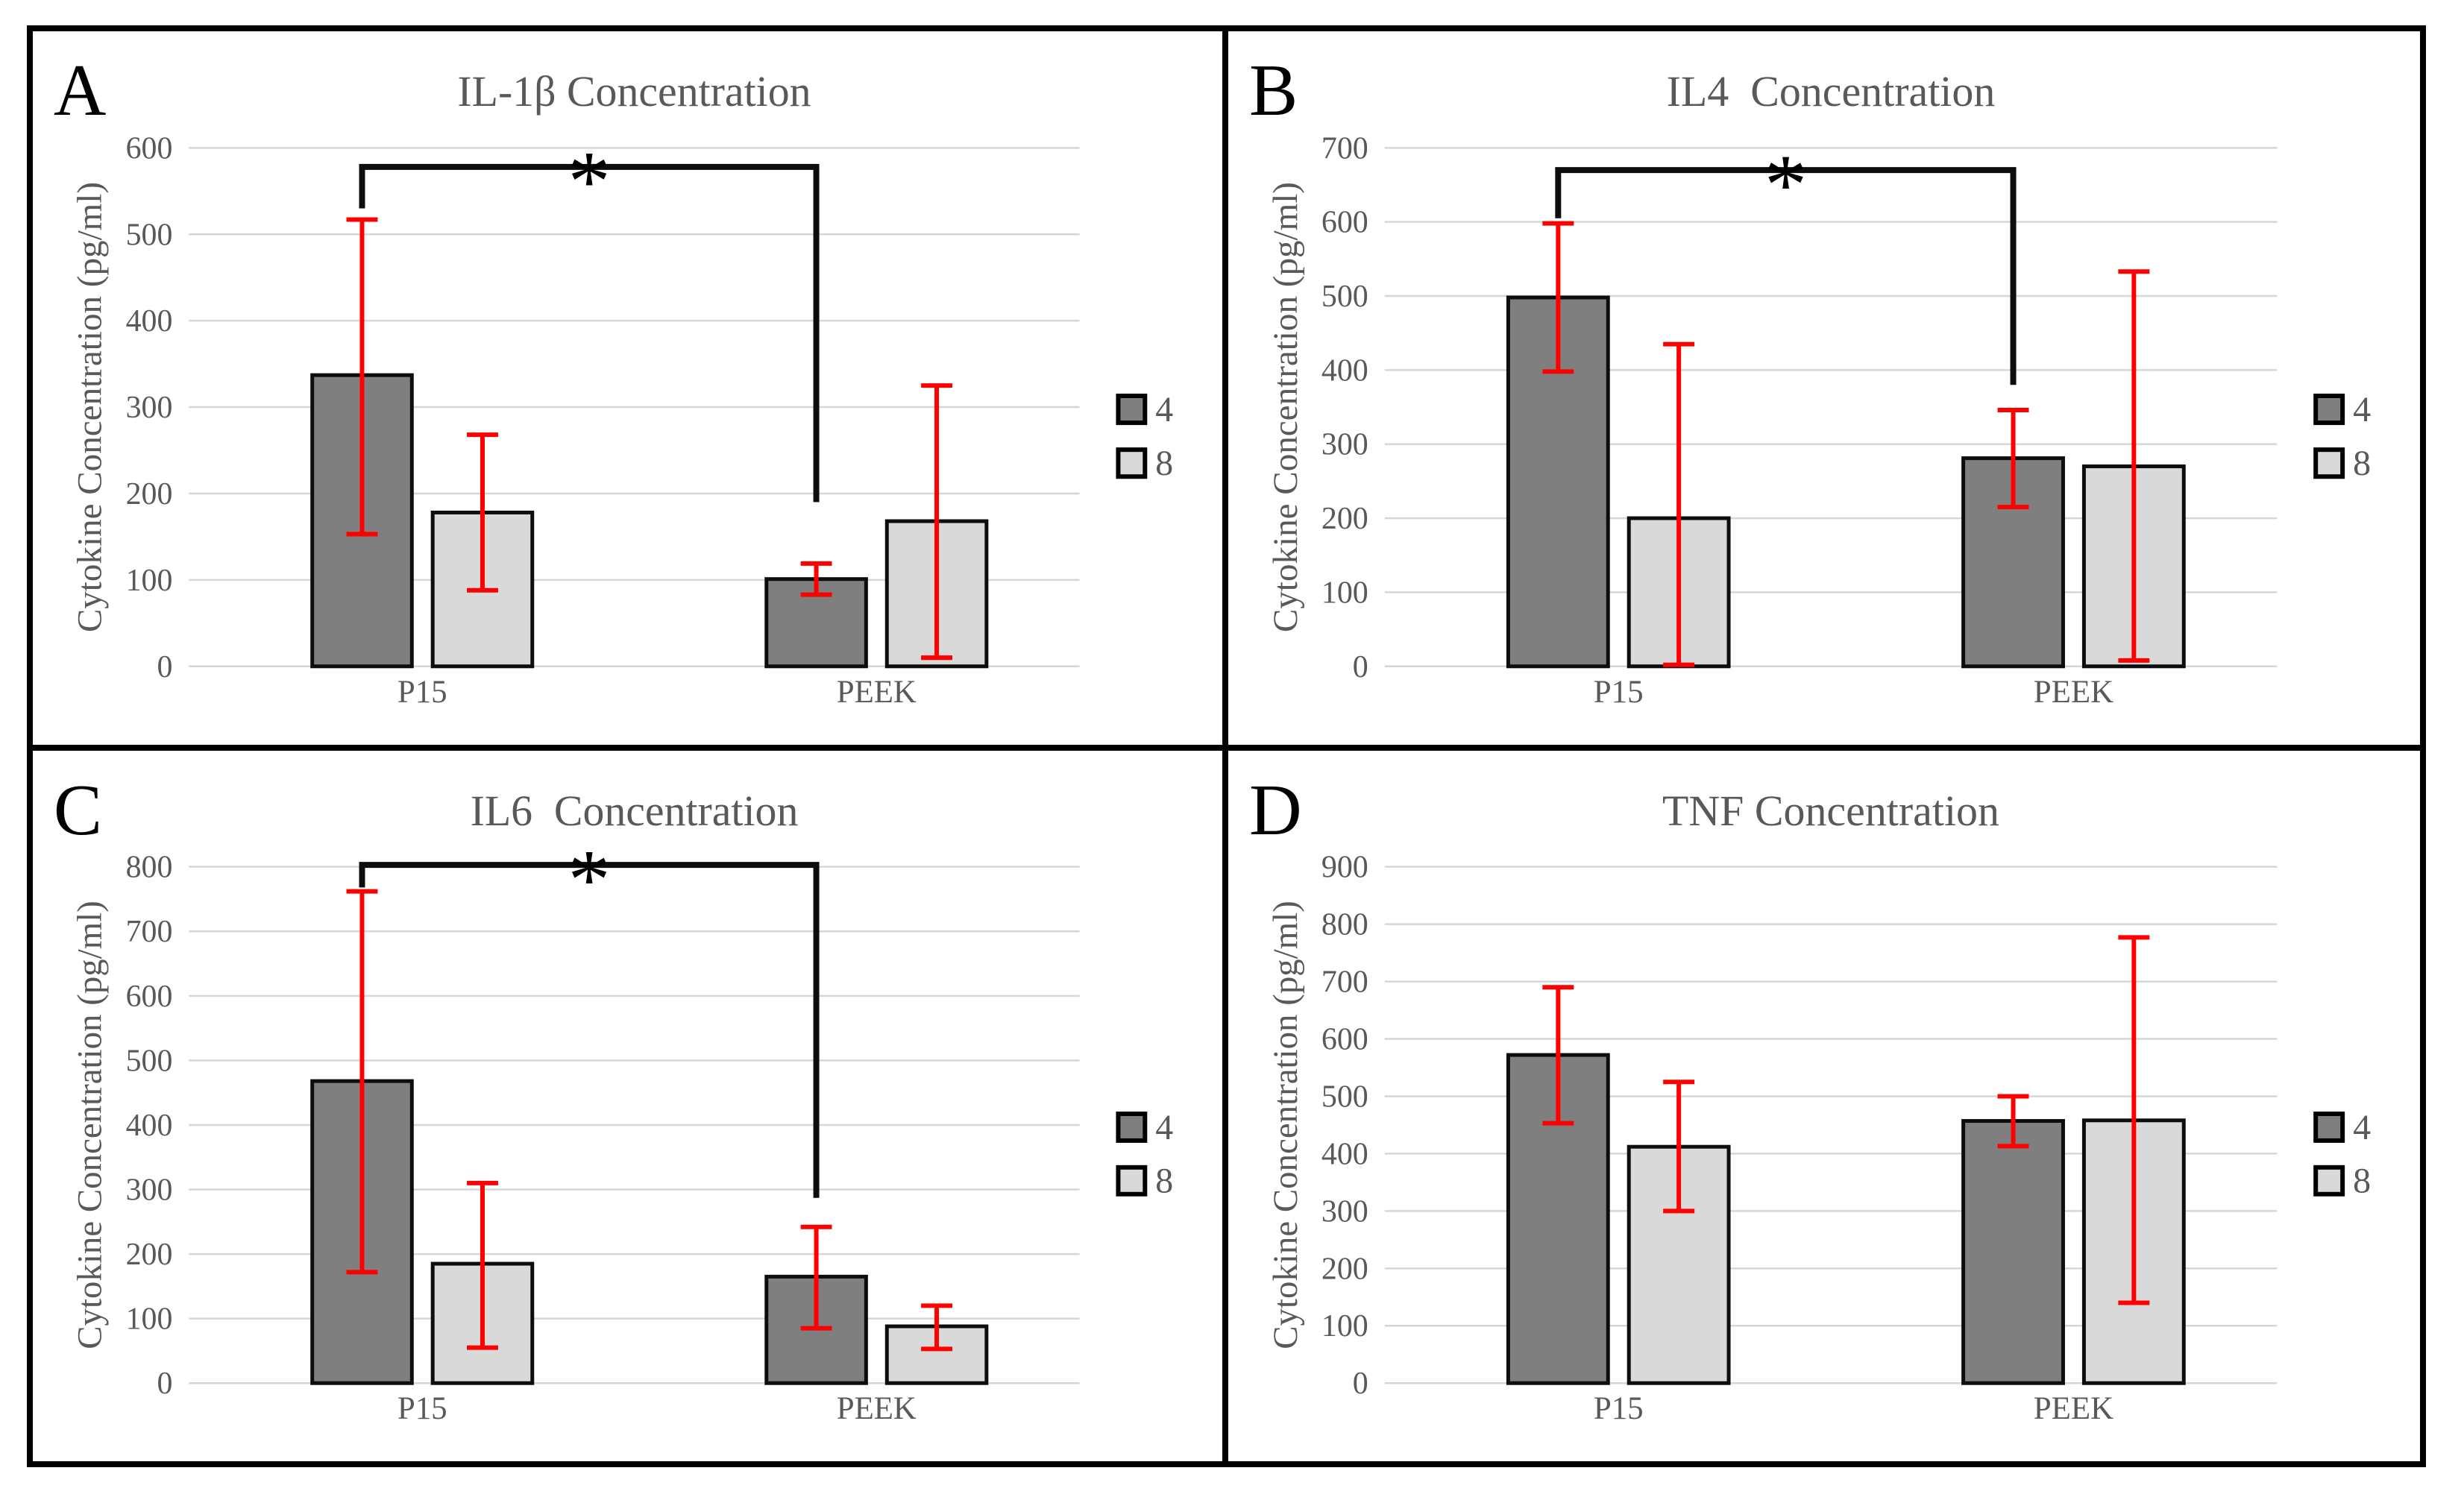 The height and width of the screenshot is (1500, 2464). What do you see at coordinates (1831, 91) in the screenshot?
I see `chart-title: IL4 Concentration` at bounding box center [1831, 91].